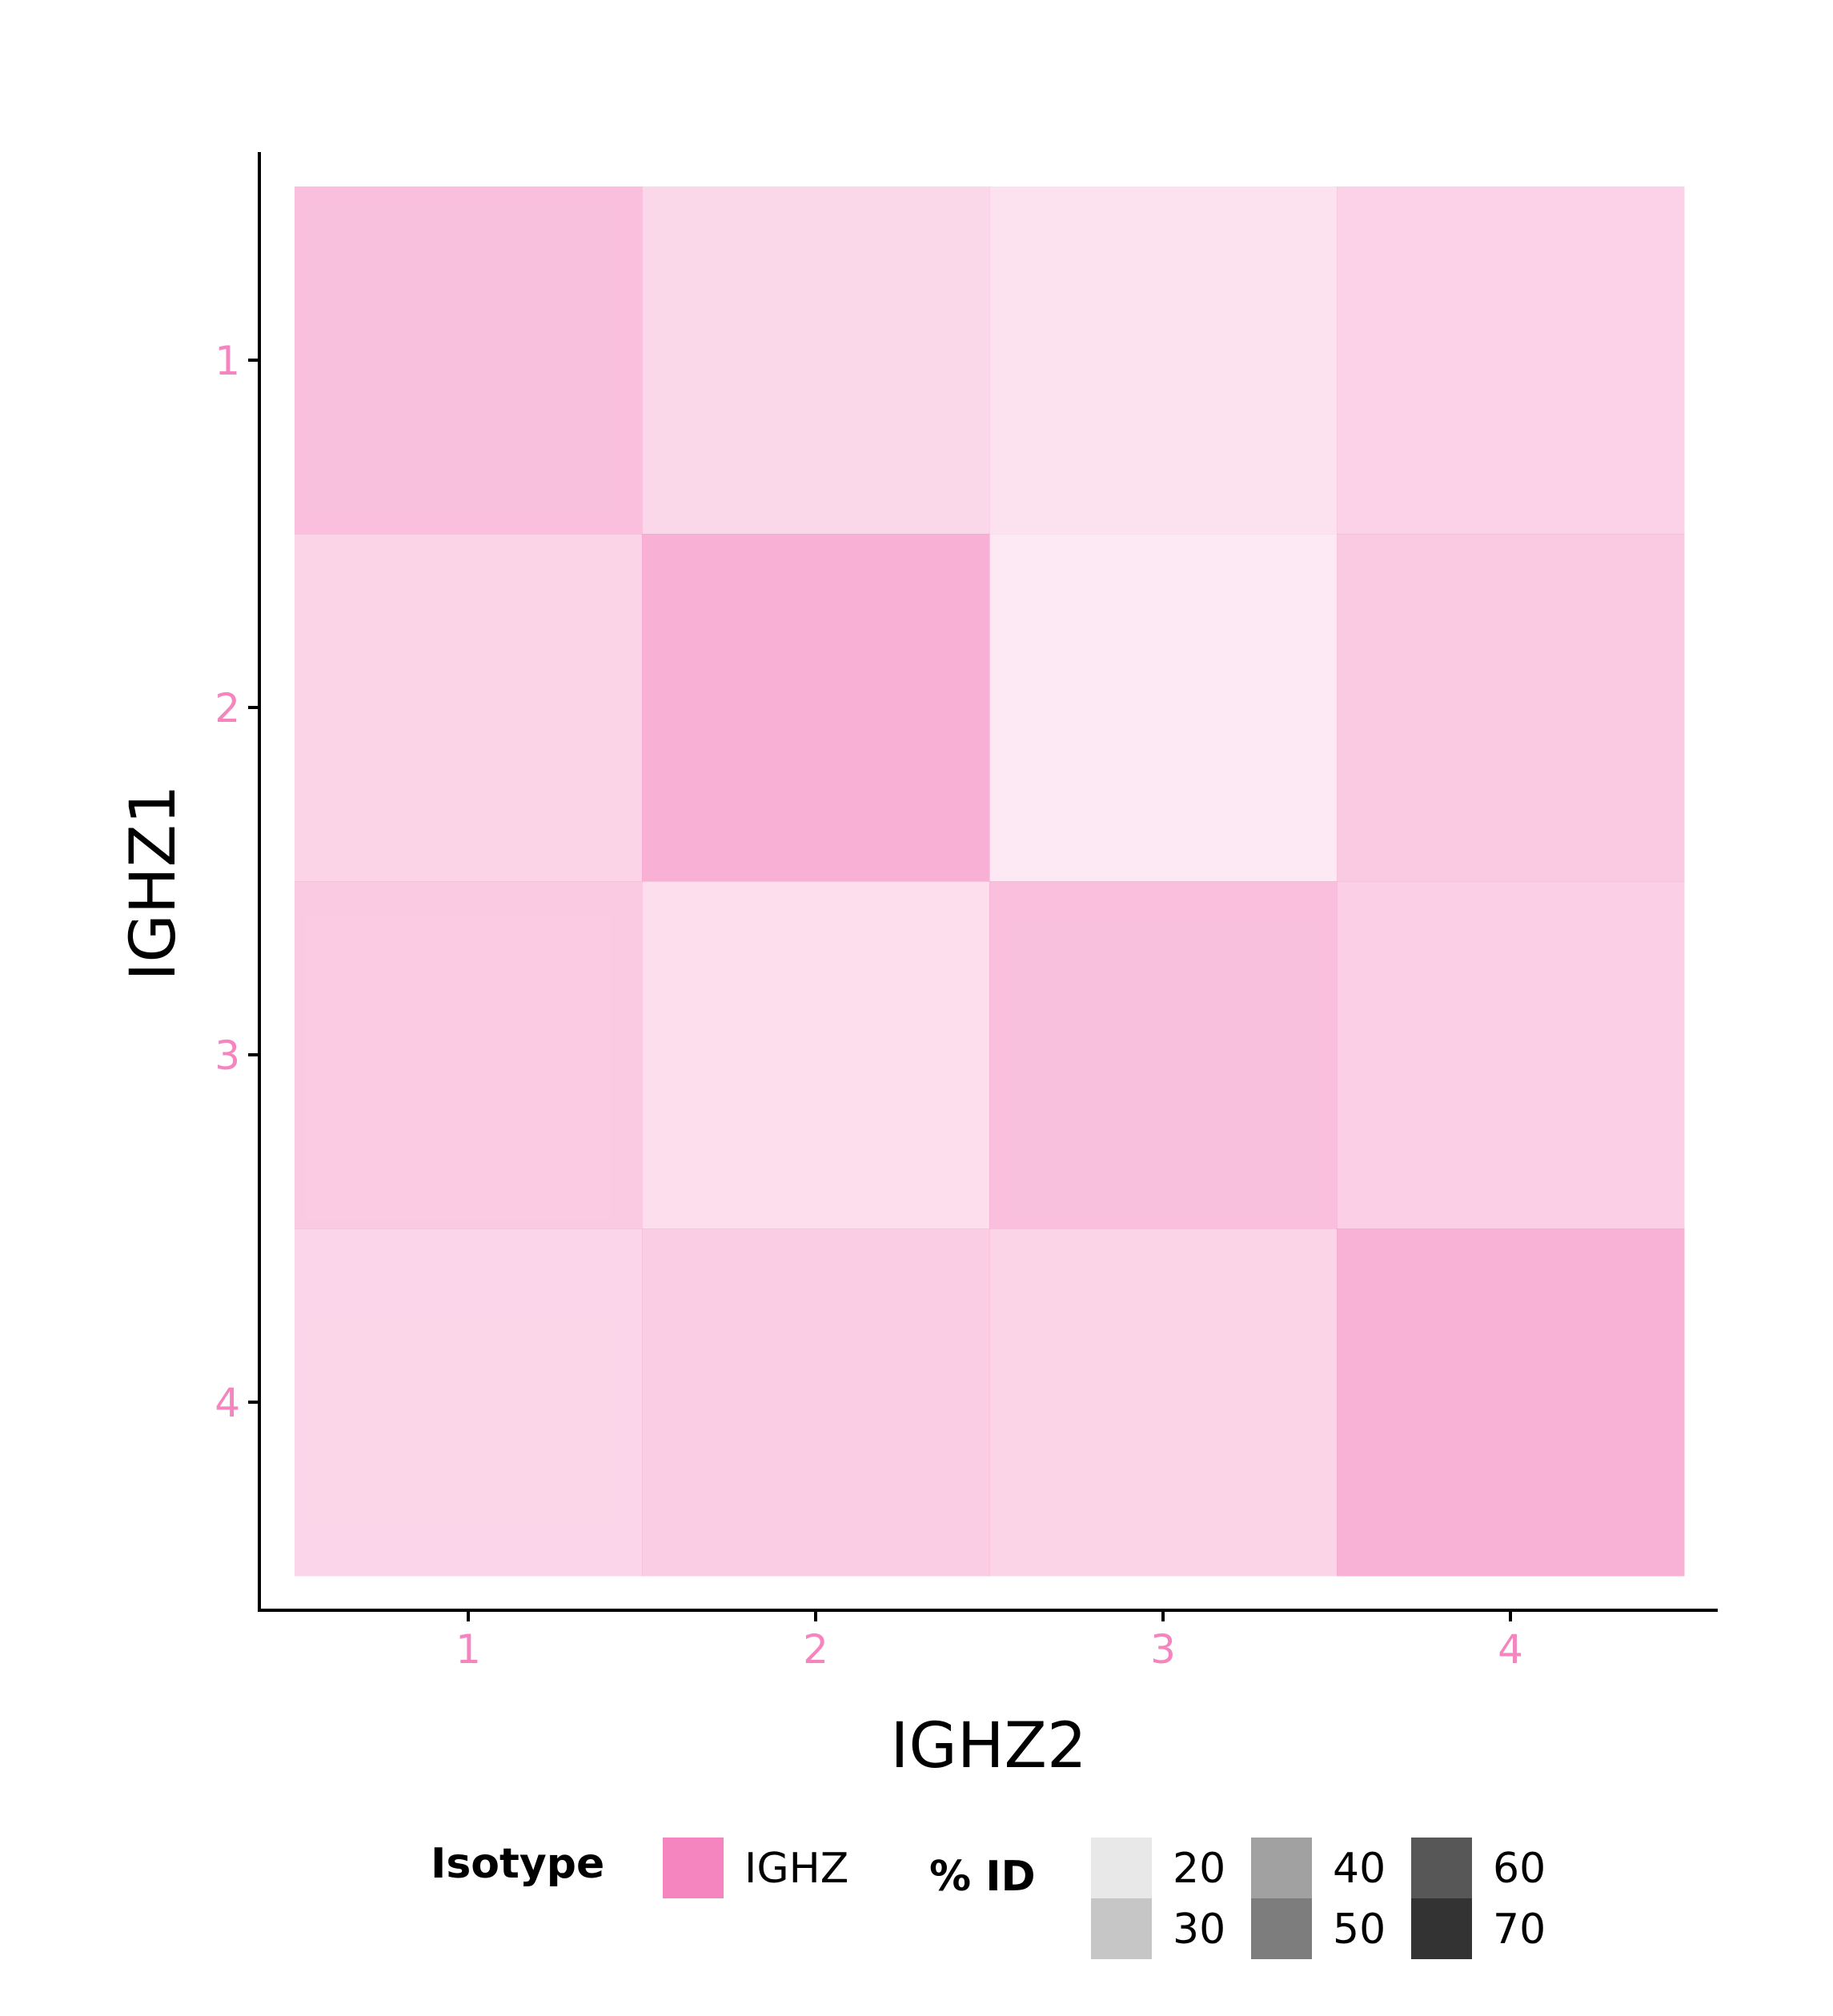 This screenshot has height=2016, width=1833. I want to click on x-tick-label: 4, so click(1510, 1649).